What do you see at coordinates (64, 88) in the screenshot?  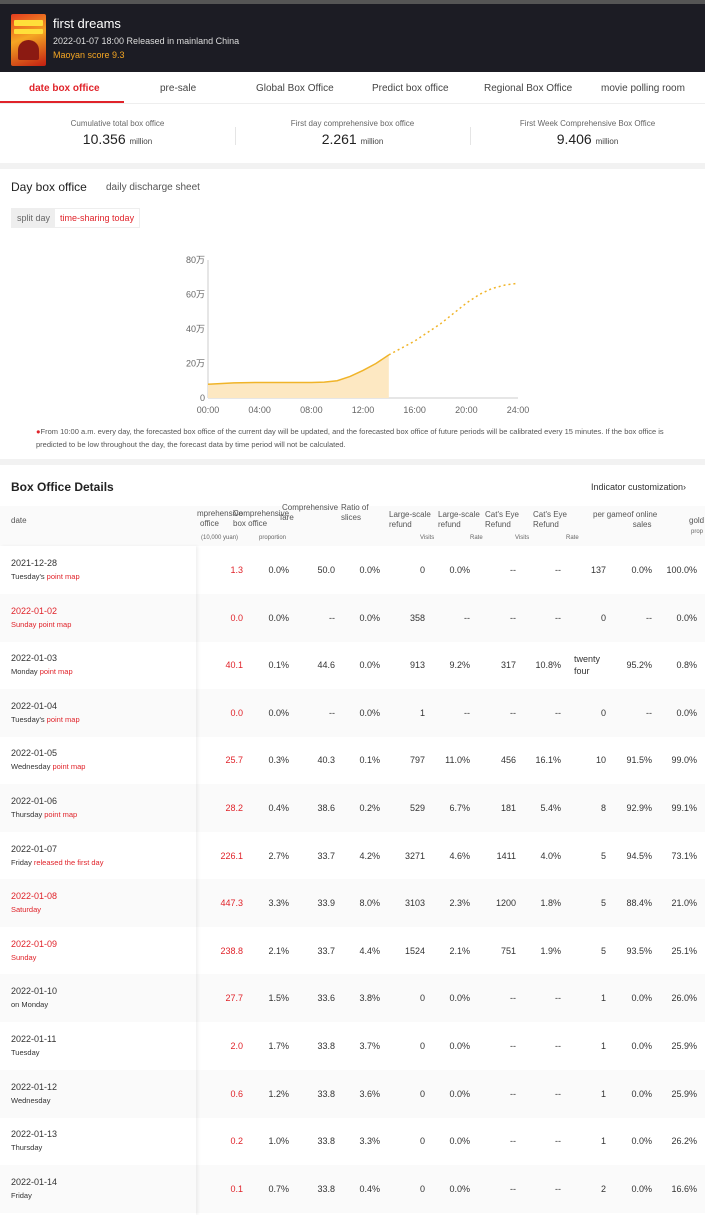 I see `tab-date-box-office: date box office` at bounding box center [64, 88].